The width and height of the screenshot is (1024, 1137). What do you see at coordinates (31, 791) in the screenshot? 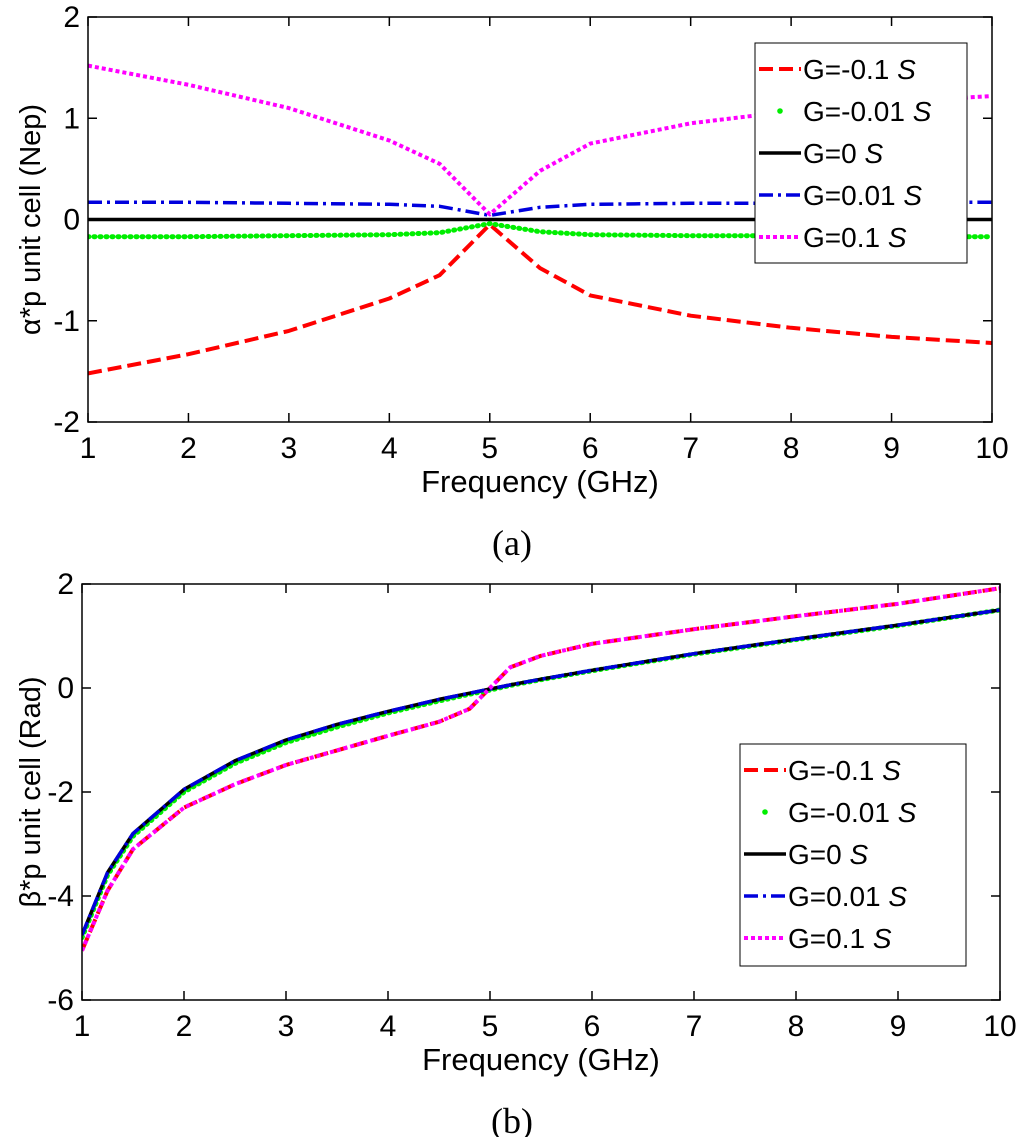
I see `y-axis-label: β*p unit cell (Rad)` at bounding box center [31, 791].